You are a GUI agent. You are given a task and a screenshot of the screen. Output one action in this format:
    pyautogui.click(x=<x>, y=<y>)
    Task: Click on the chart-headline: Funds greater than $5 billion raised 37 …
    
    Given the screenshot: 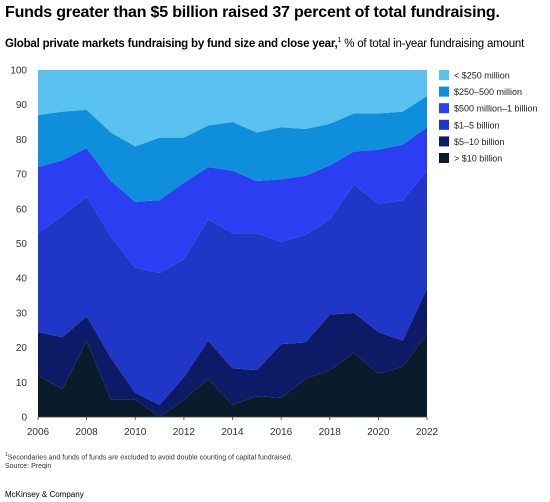 What is the action you would take?
    pyautogui.click(x=252, y=12)
    